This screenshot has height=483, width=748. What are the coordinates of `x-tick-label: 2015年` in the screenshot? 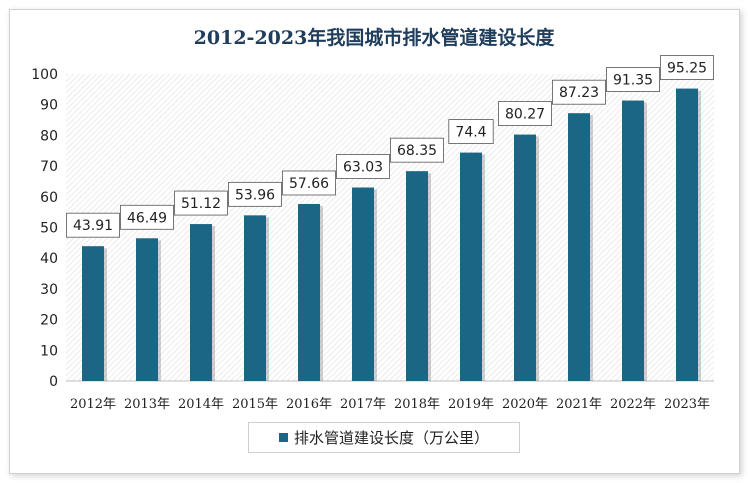 It's located at (255, 404).